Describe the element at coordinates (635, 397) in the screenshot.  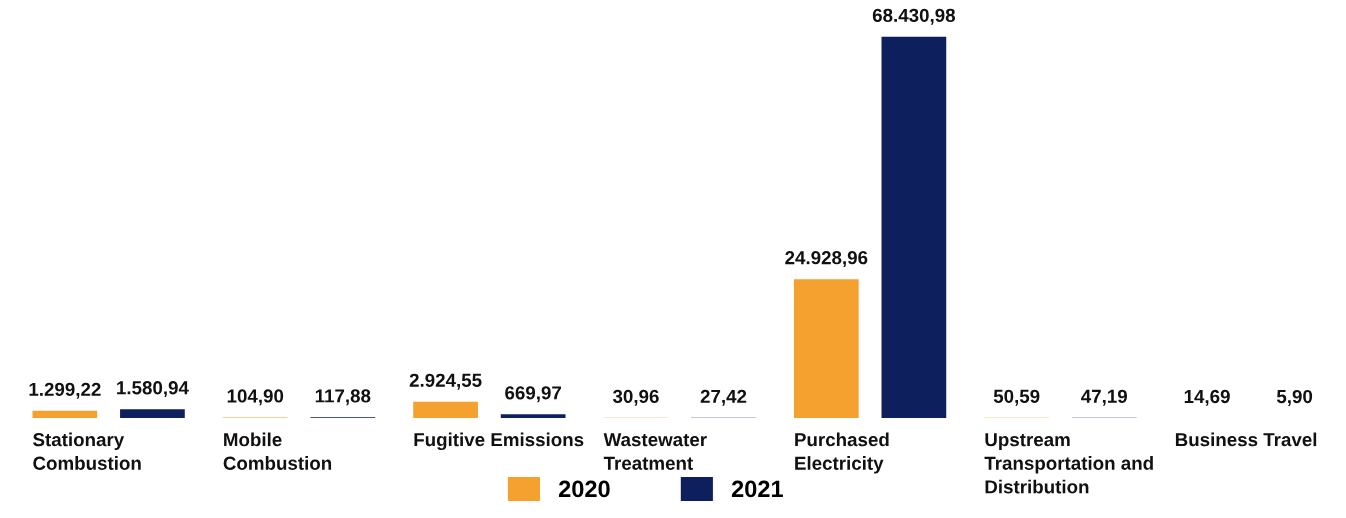
I see `data-label: 30,96` at that location.